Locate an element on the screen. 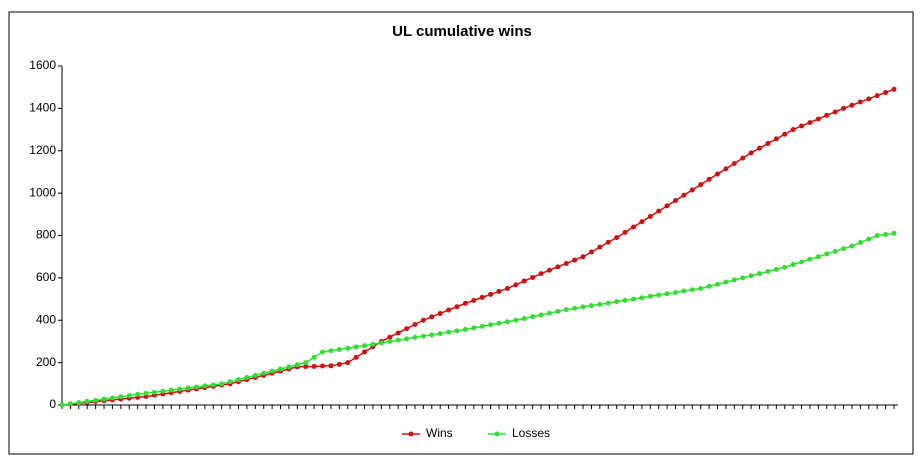 Image resolution: width=924 pixels, height=465 pixels. y-tick-label: 600 is located at coordinates (46, 277).